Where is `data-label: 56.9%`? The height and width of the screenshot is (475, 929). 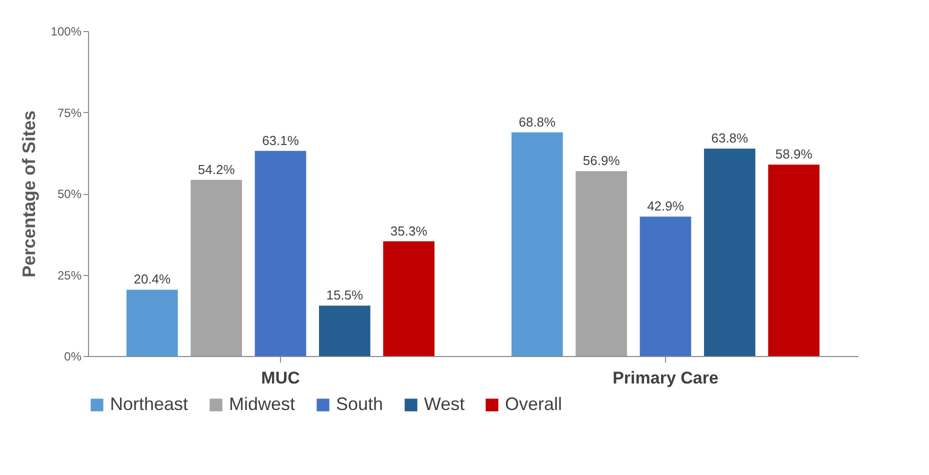 data-label: 56.9% is located at coordinates (601, 160).